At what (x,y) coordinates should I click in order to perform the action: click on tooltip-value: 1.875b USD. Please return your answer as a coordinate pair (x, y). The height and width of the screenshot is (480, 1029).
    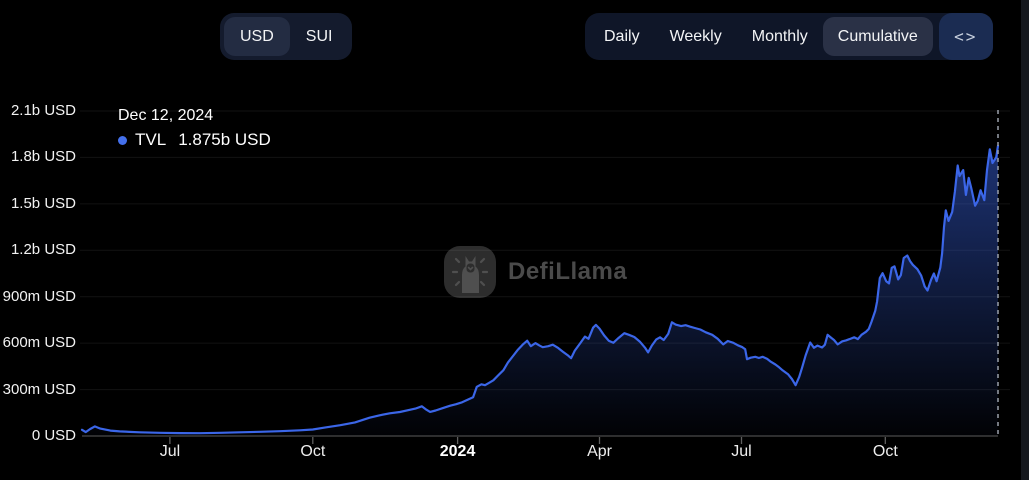
    Looking at the image, I should click on (224, 139).